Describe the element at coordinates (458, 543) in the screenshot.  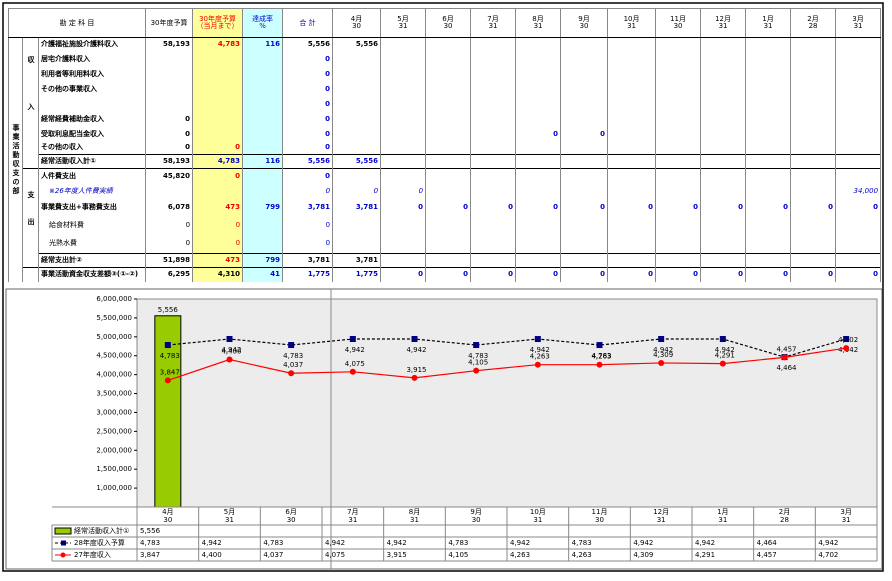
I see `table-value: 4,783` at that location.